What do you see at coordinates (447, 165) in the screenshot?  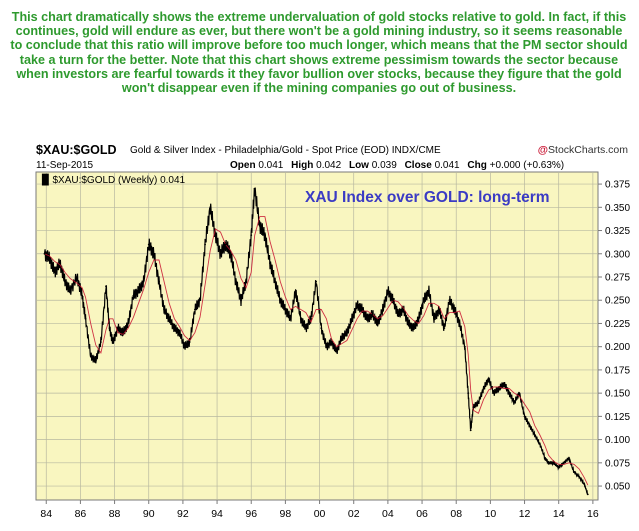 I see `close-value: 0.041` at bounding box center [447, 165].